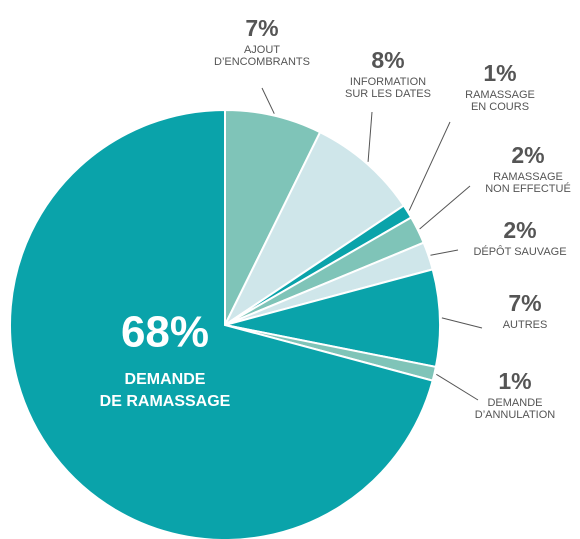 This screenshot has width=580, height=539. What do you see at coordinates (388, 94) in the screenshot?
I see `slice-label: SUR LES DATES` at bounding box center [388, 94].